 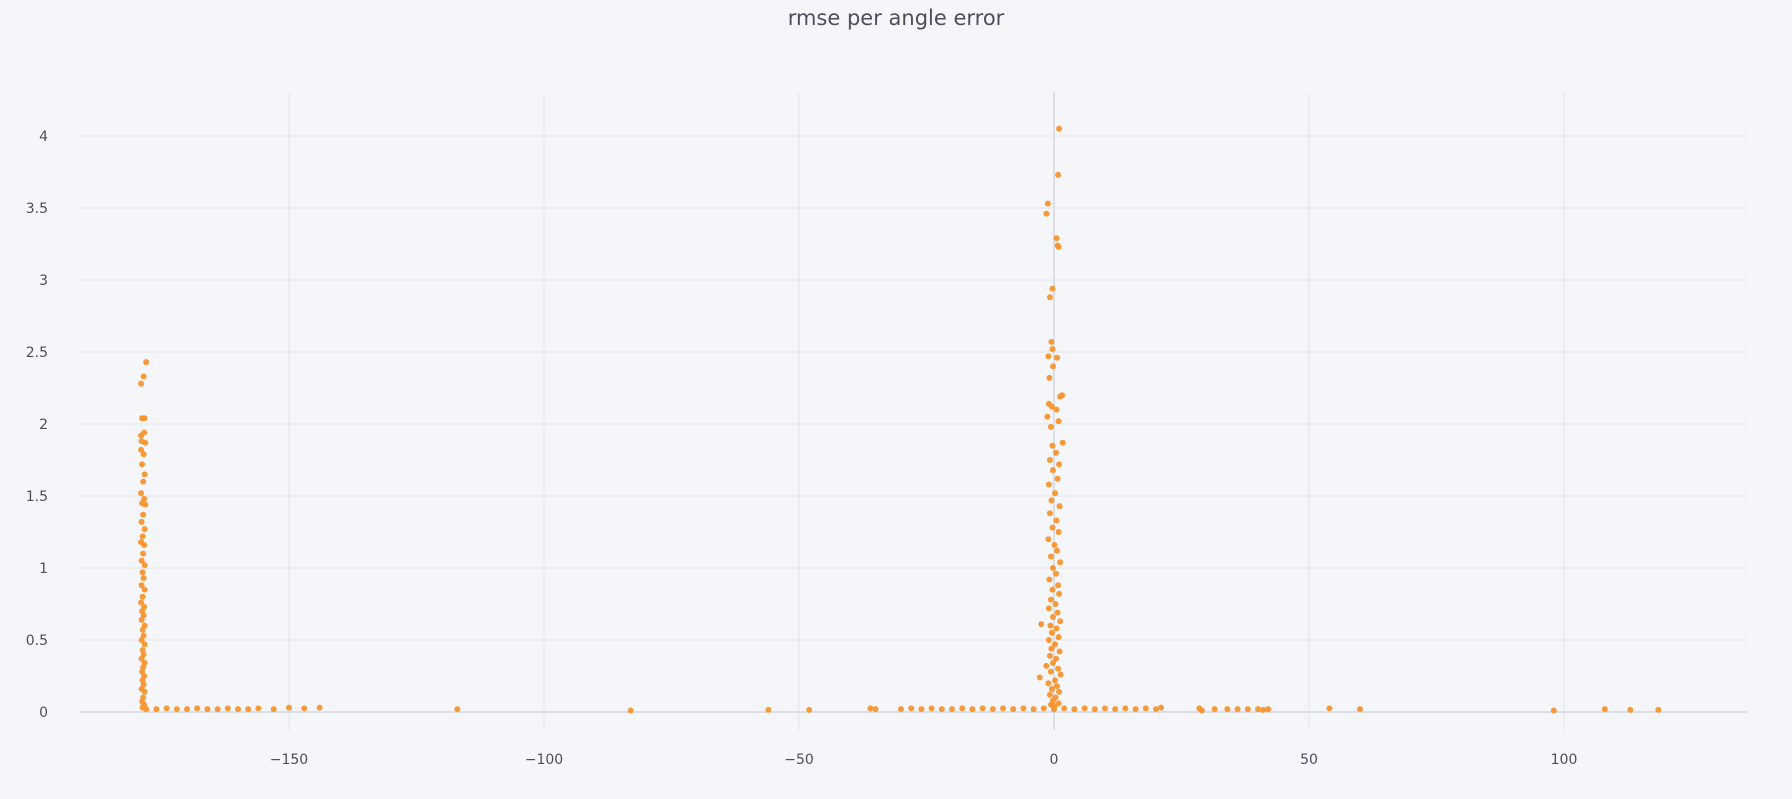 I want to click on y-tick-label: 2.5, so click(x=37, y=353).